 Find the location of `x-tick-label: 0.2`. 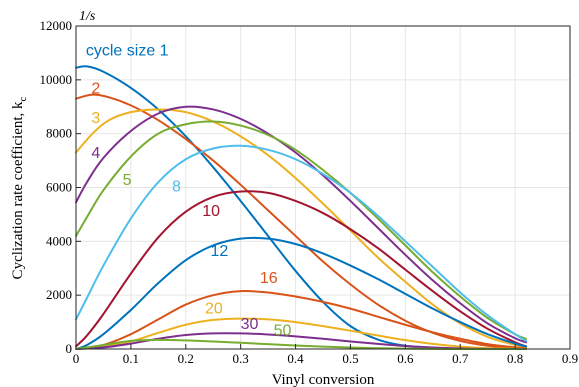

x-tick-label: 0.2 is located at coordinates (186, 358).